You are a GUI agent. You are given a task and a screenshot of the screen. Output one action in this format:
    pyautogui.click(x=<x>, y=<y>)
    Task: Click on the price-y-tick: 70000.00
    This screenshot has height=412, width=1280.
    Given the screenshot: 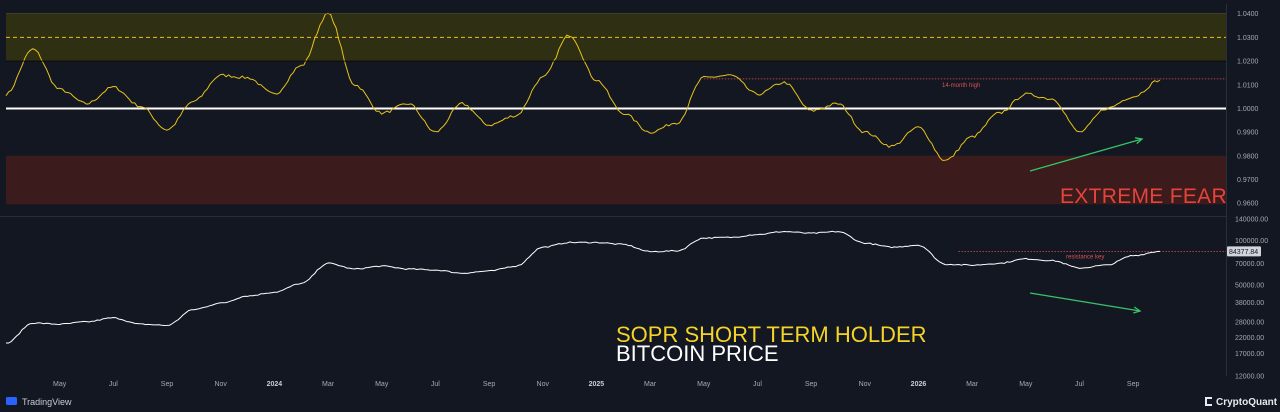 What is the action you would take?
    pyautogui.click(x=1249, y=264)
    